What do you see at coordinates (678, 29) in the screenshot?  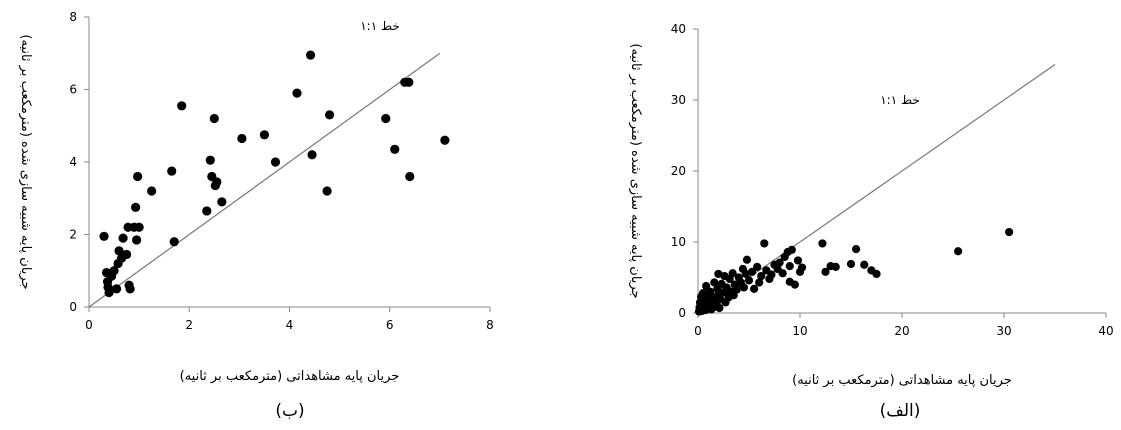 I see `y-tick-label: 40` at bounding box center [678, 29].